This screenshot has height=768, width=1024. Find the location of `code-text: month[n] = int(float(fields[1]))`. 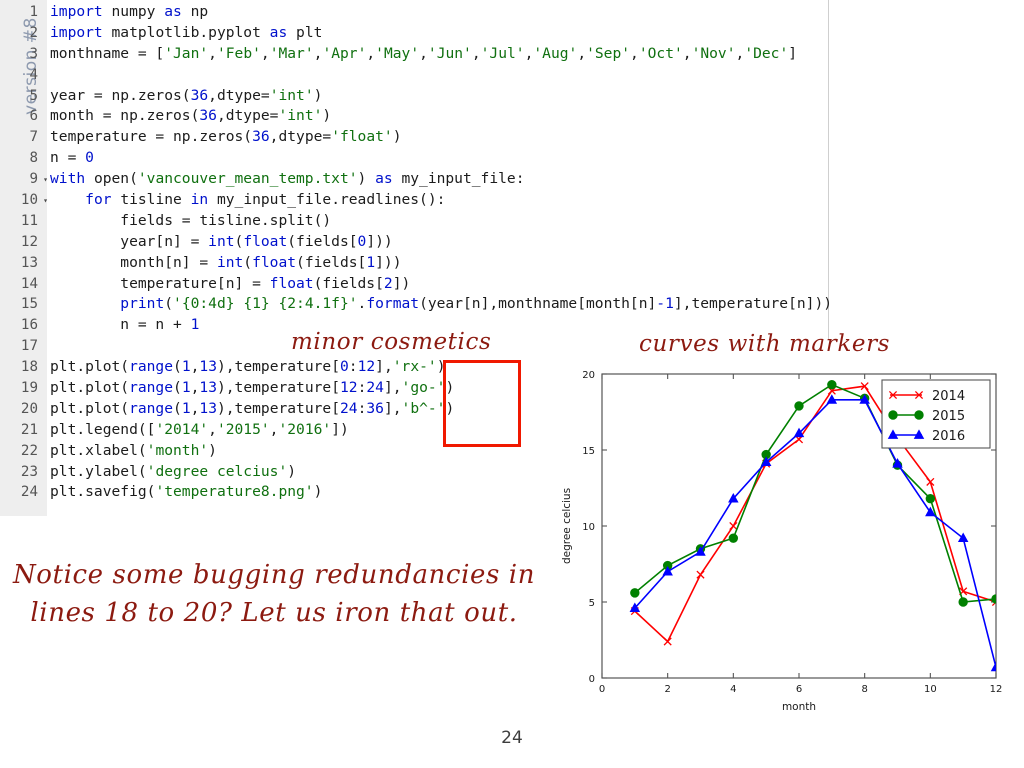

code-text: month[n] = int(float(fields[1])) is located at coordinates (226, 262).